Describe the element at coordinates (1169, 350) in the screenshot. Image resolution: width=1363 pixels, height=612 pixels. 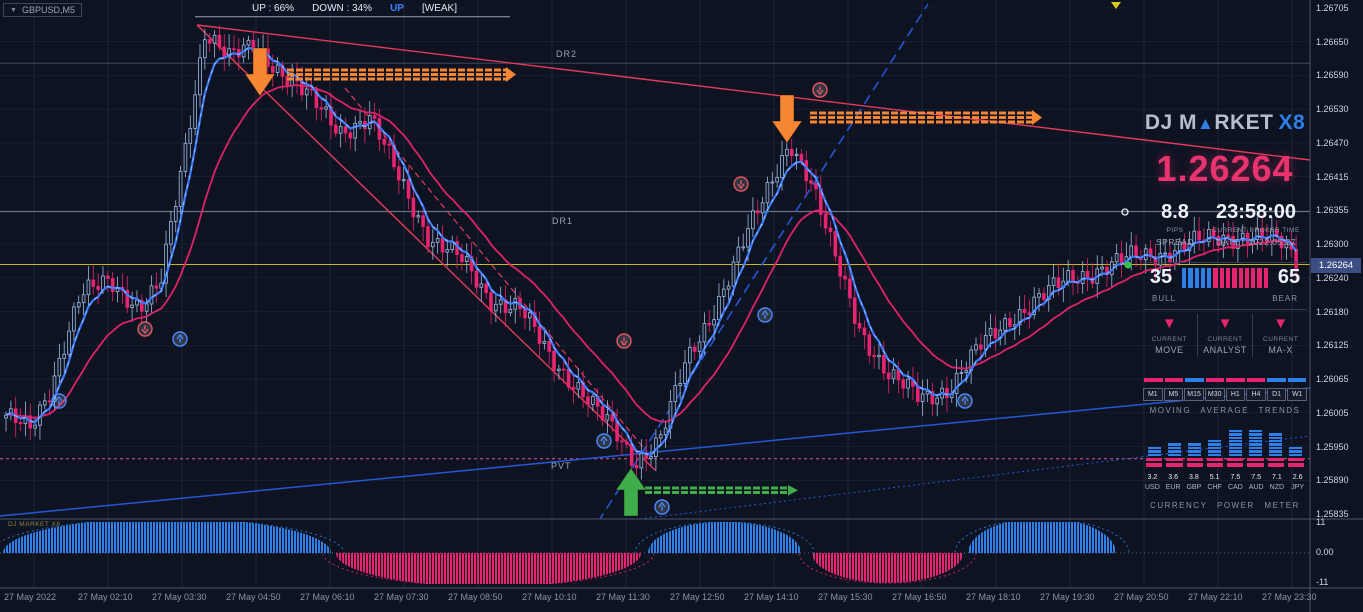
I see `signal-name-label: MOVE` at that location.